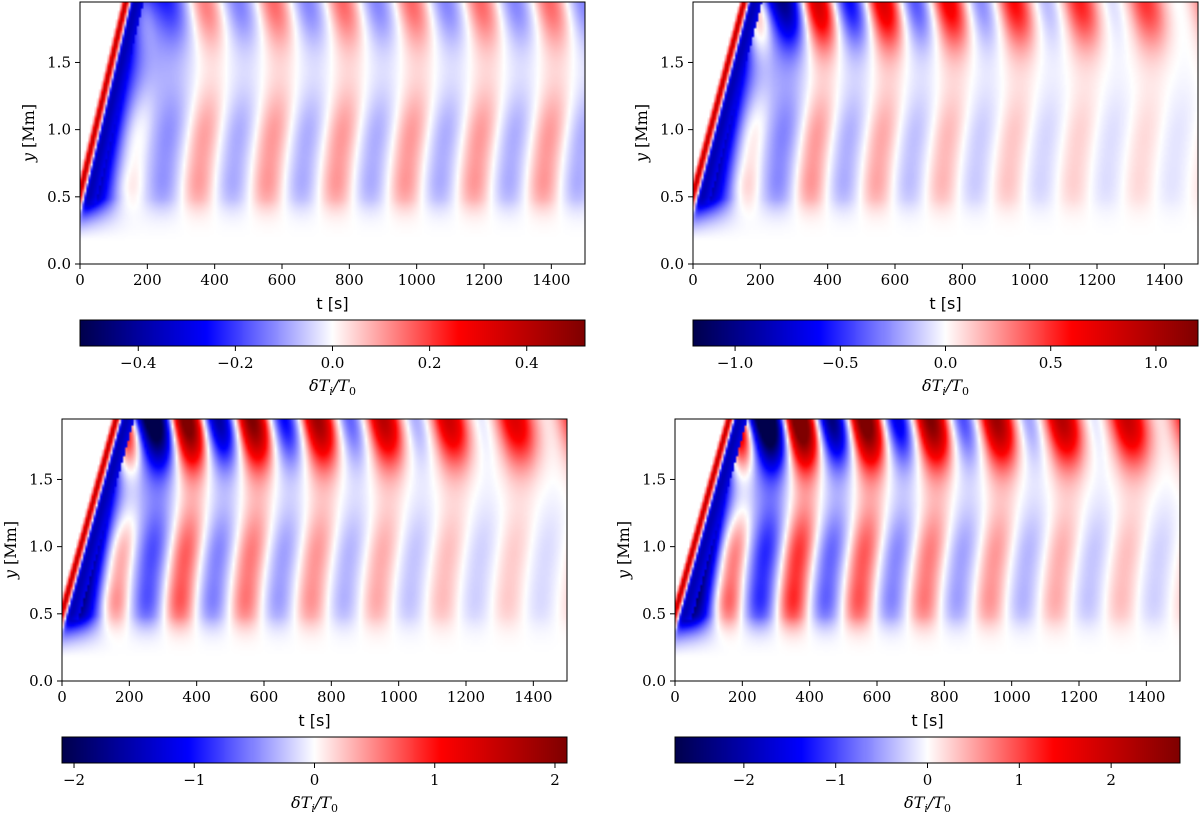 This screenshot has width=1200, height=815. I want to click on colorbar: −1.0 −0.5 0.0 0.5 1.0 δTi/T0, so click(945, 358).